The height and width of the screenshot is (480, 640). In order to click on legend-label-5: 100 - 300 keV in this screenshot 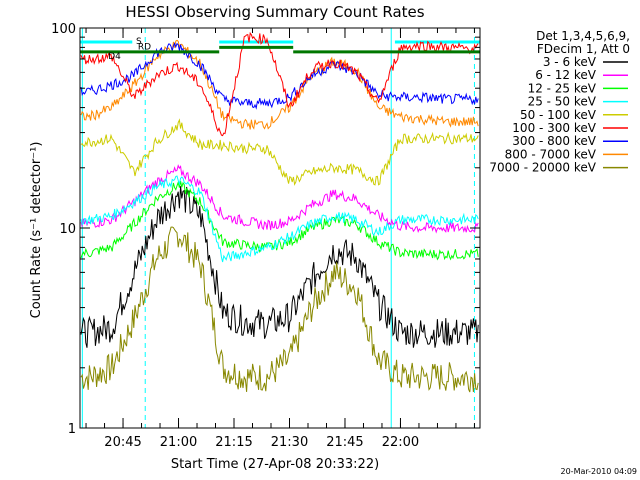, I will do `click(554, 128)`.